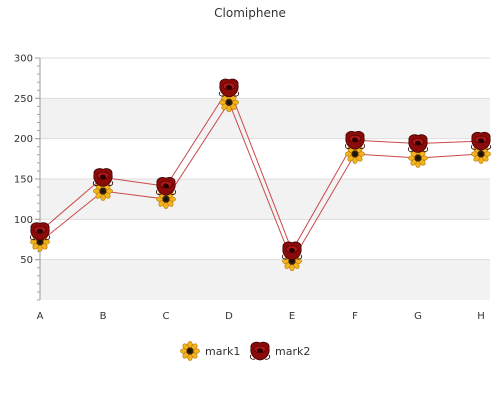 Image resolution: width=500 pixels, height=404 pixels. Describe the element at coordinates (260, 351) in the screenshot. I see `rose-icon` at that location.